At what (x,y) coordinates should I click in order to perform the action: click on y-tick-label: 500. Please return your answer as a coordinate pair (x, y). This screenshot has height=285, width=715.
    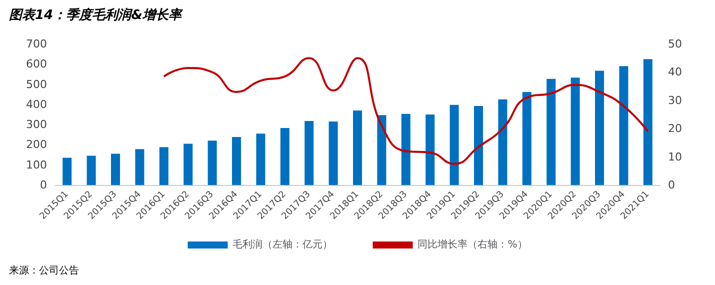
    Looking at the image, I should click on (36, 84).